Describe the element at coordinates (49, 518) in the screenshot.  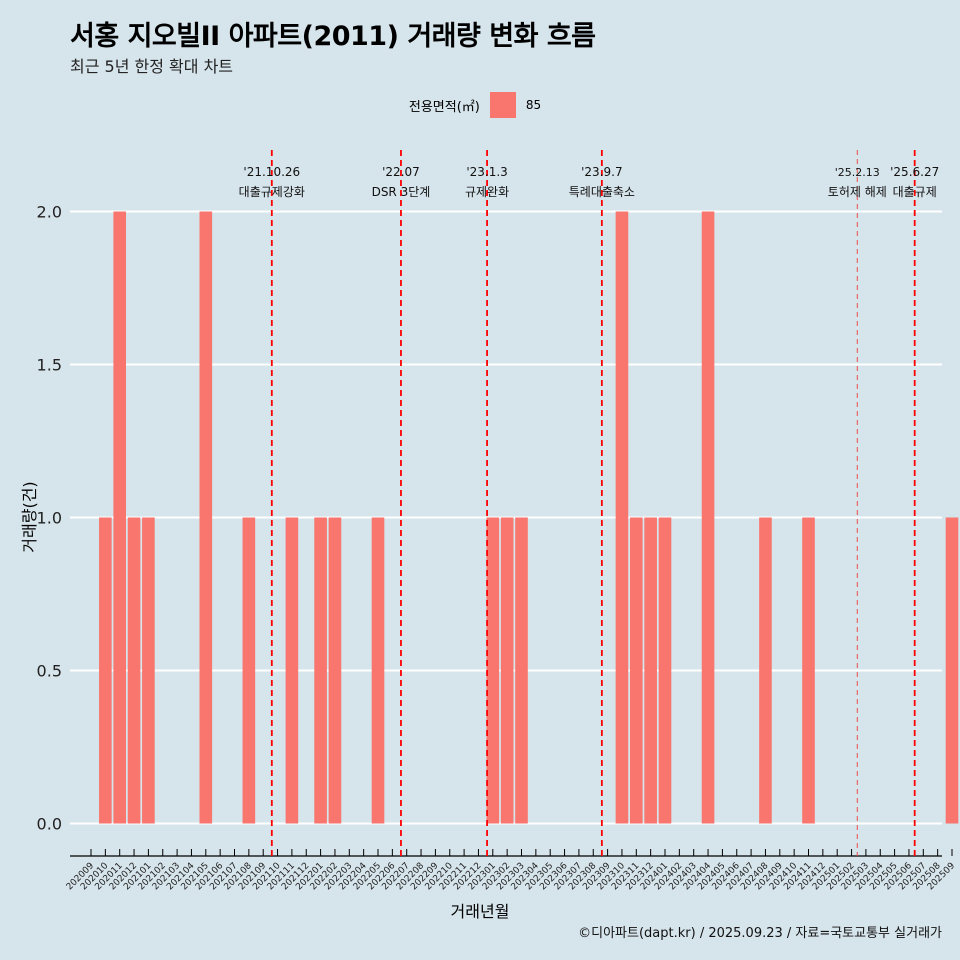
I see `y-tick-label: 1.0` at that location.